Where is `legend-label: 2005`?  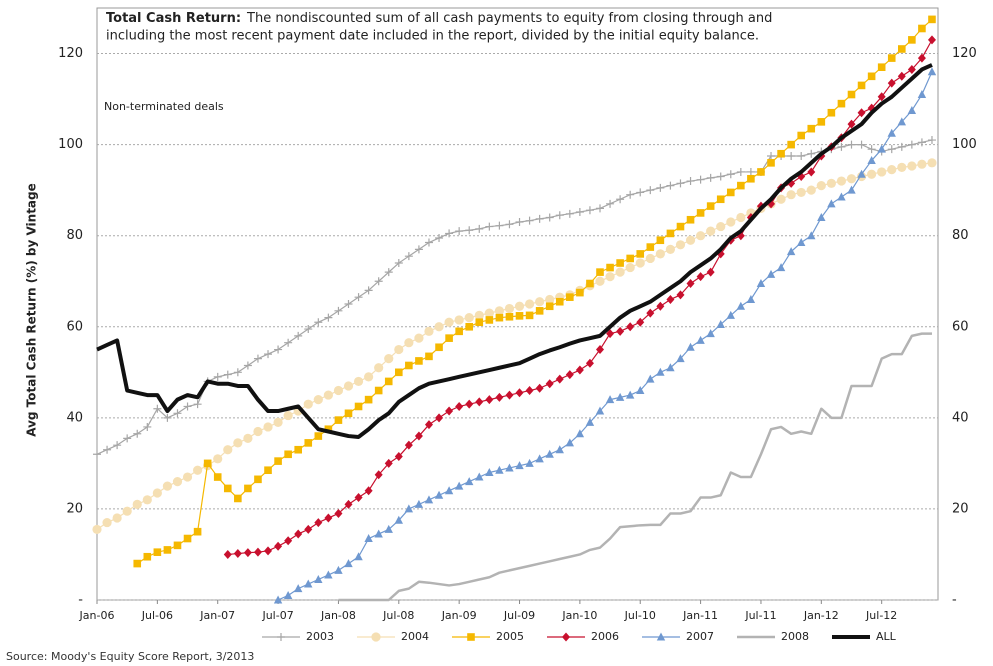 legend-label: 2005 is located at coordinates (510, 636).